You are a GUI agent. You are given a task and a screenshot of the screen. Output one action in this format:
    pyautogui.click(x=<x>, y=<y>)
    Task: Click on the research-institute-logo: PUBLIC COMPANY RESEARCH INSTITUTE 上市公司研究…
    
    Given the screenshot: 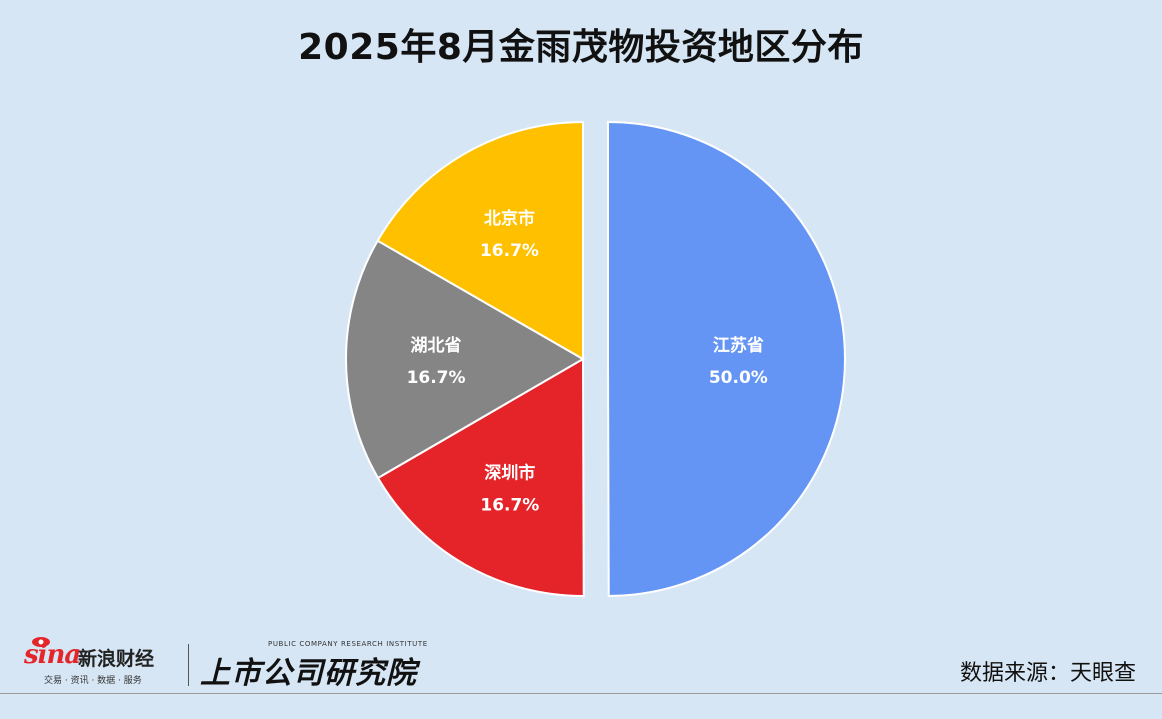 What is the action you would take?
    pyautogui.click(x=320, y=665)
    